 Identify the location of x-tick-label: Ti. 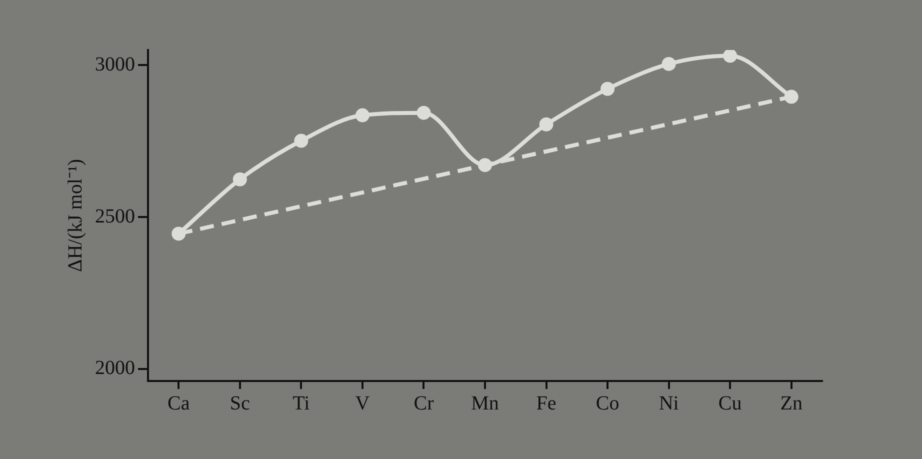
(301, 403).